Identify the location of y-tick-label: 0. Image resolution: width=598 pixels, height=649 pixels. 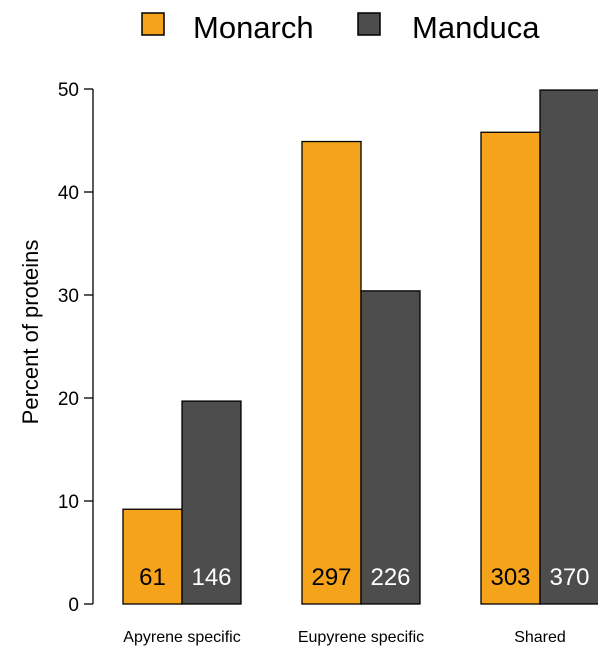
(73, 605).